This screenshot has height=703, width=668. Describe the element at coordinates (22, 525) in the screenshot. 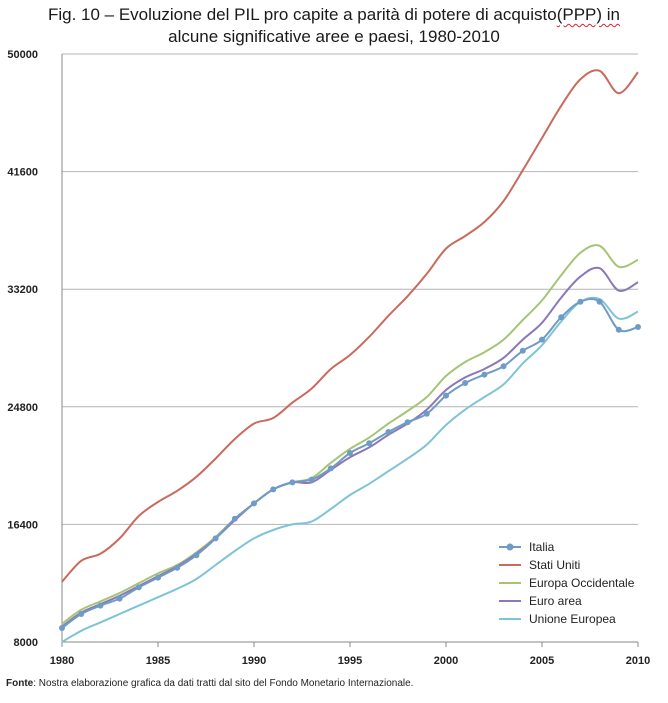

I see `y-tick-label-16400: 16400` at that location.